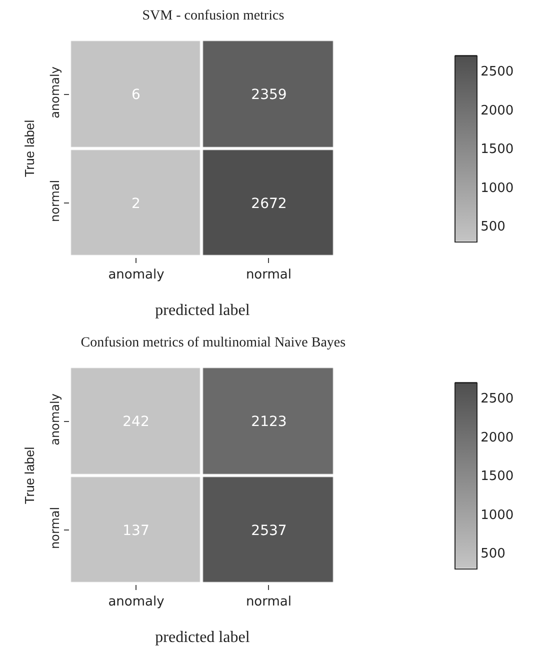 The width and height of the screenshot is (533, 655). Describe the element at coordinates (136, 94) in the screenshot. I see `data-label: 6` at that location.